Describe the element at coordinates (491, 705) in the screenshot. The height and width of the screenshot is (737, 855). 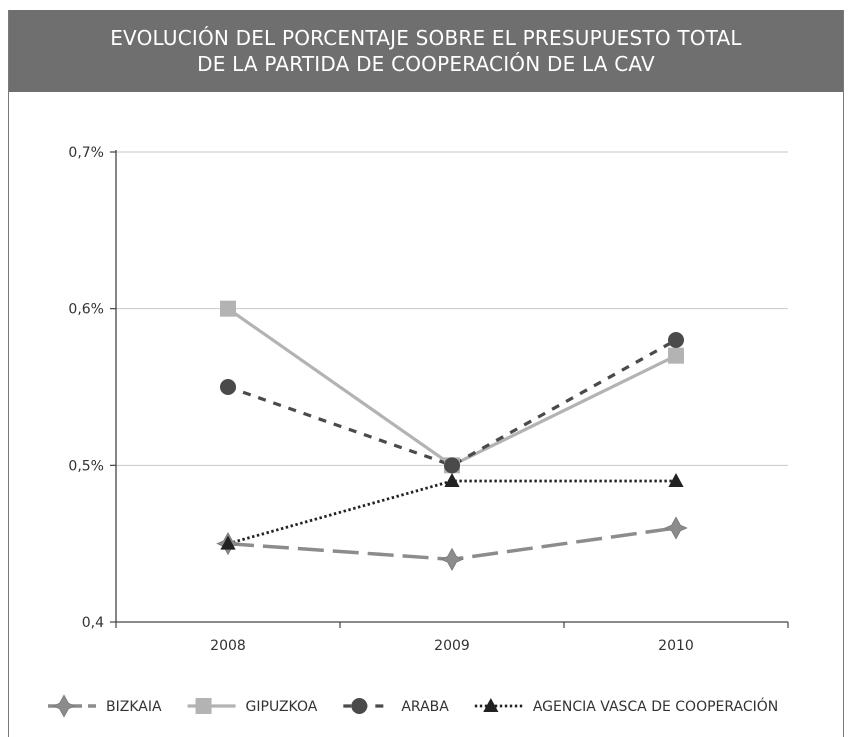
I see `legend-marker-agencia` at that location.